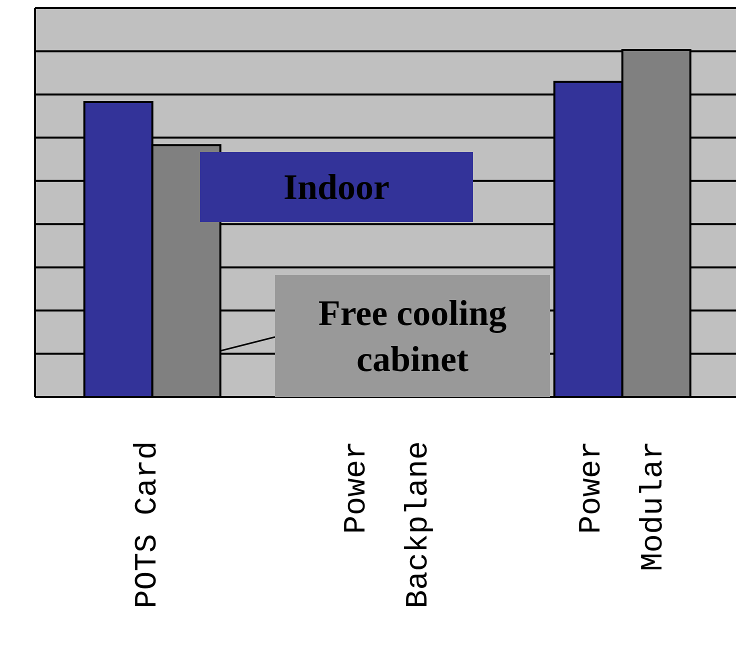  Describe the element at coordinates (336, 187) in the screenshot. I see `text: Indoor` at that location.